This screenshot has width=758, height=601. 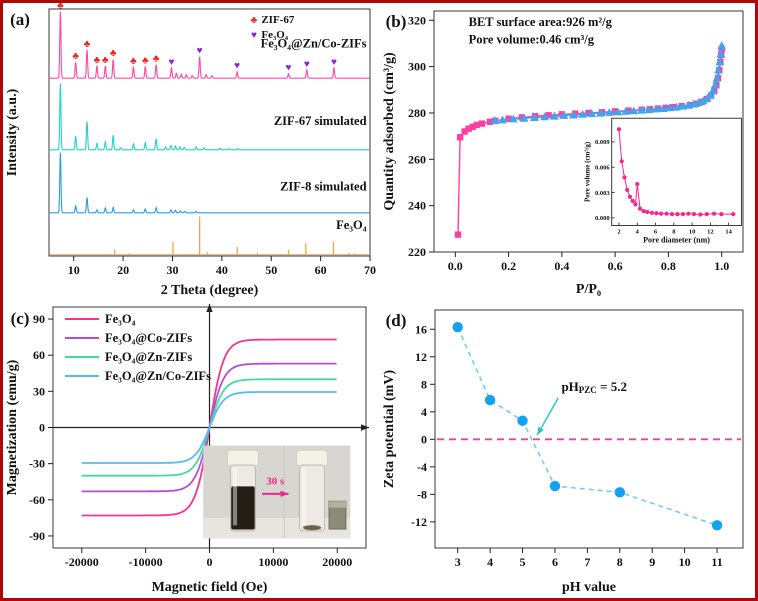 What do you see at coordinates (417, 252) in the screenshot?
I see `y-tick-label: 220` at bounding box center [417, 252].